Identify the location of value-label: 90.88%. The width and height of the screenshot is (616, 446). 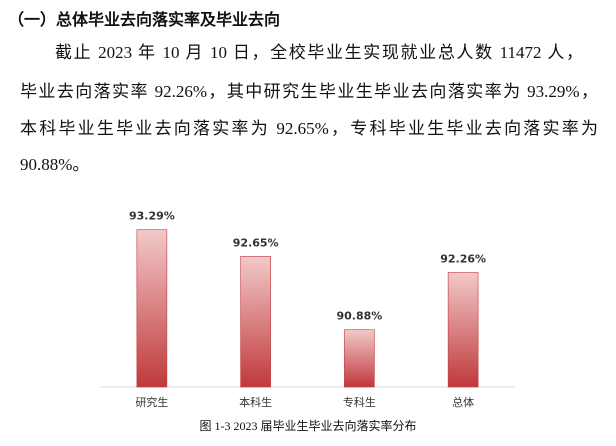
(359, 316).